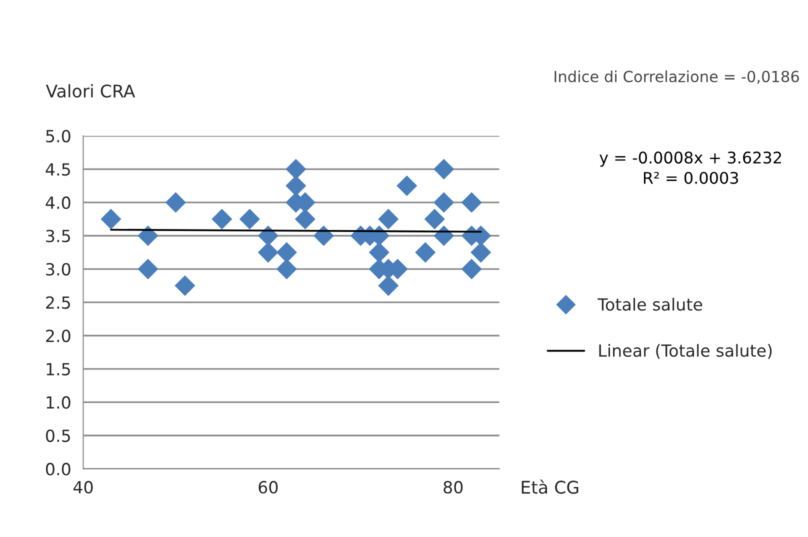 The width and height of the screenshot is (808, 537). What do you see at coordinates (268, 487) in the screenshot?
I see `x-tick-label: 60` at bounding box center [268, 487].